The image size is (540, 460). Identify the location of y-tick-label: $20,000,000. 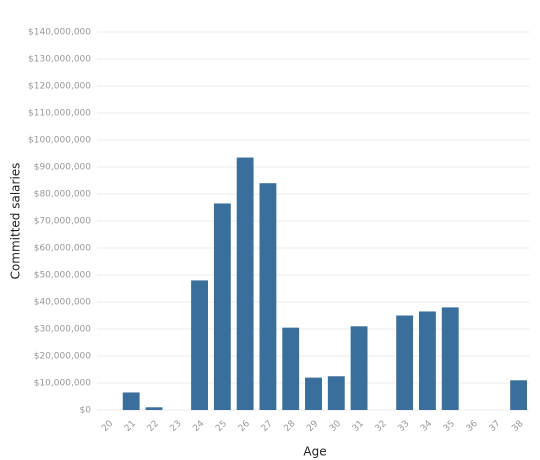
(63, 357).